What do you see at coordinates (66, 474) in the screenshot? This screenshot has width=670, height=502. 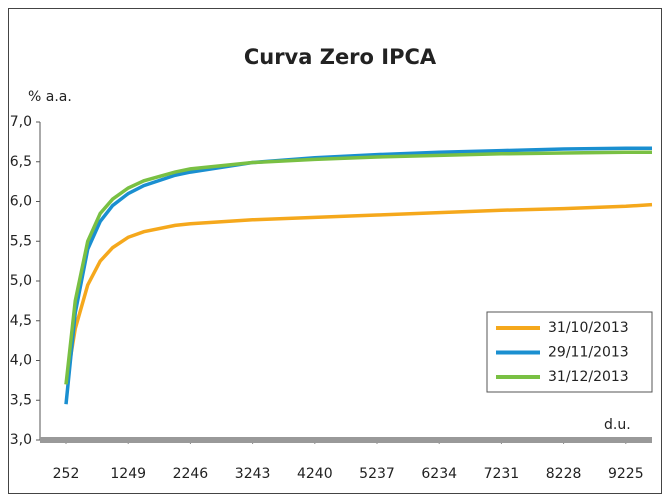 I see `x-tick-label: 252` at bounding box center [66, 474].